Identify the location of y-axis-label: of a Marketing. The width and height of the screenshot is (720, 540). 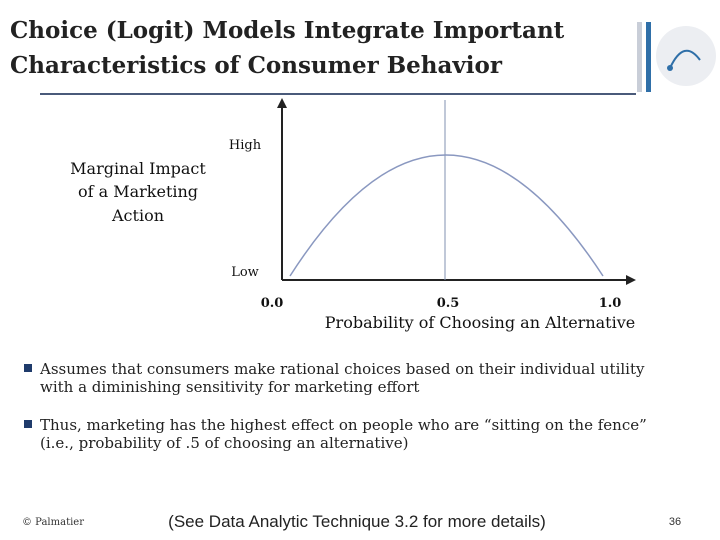
(138, 191).